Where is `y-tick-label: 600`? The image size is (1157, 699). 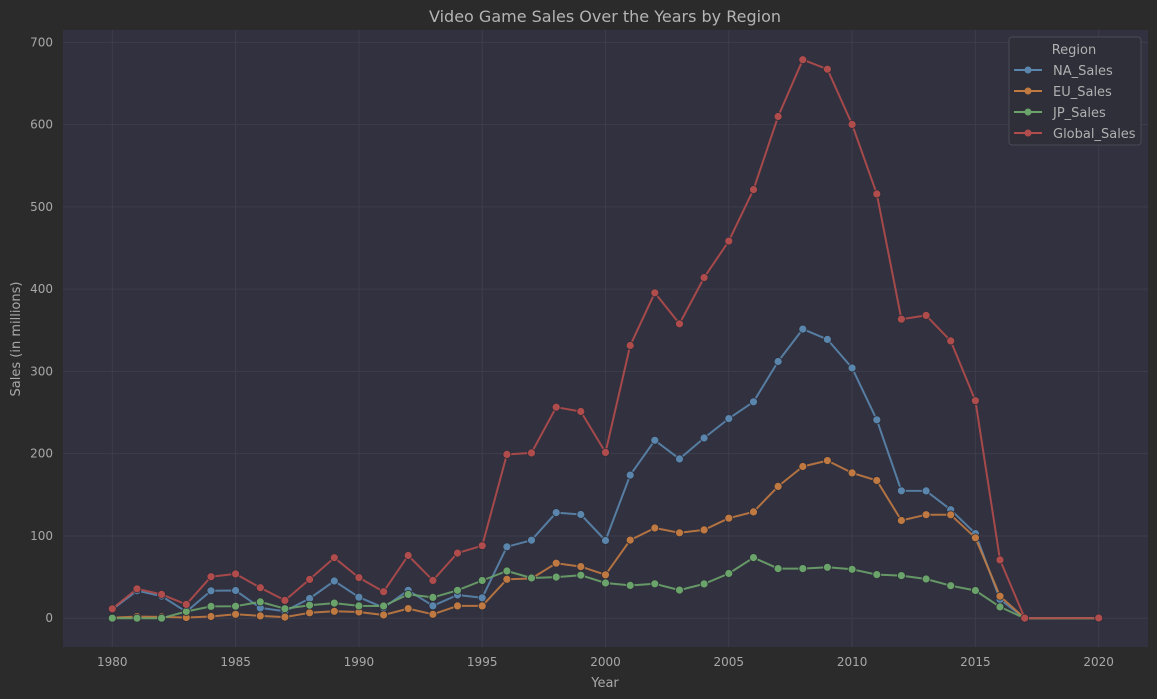 y-tick-label: 600 is located at coordinates (41, 125).